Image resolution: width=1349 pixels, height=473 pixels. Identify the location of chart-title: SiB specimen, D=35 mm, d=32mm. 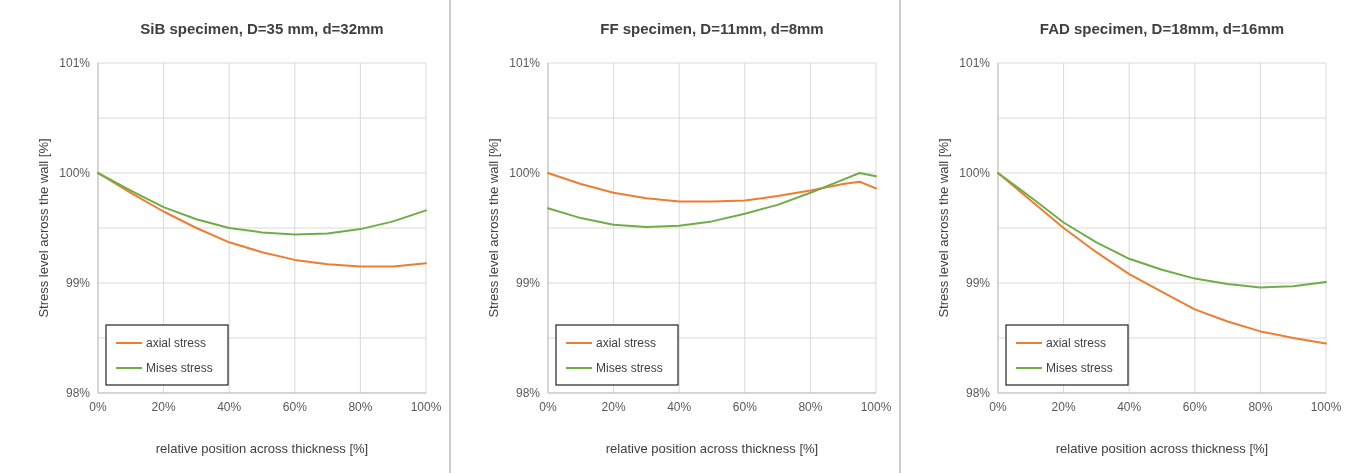
(262, 28).